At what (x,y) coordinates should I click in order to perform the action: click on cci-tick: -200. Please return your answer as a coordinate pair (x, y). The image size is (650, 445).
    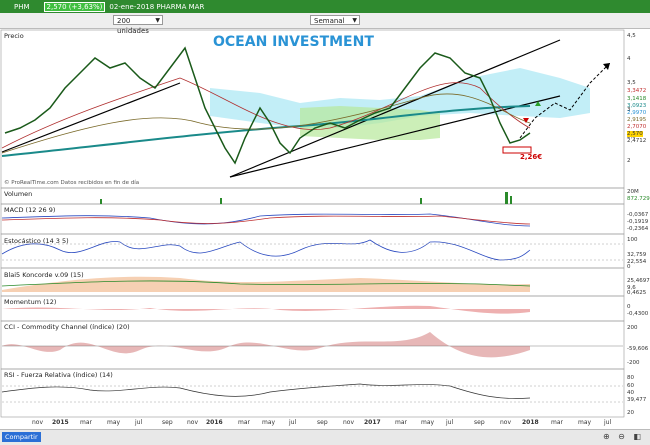
    Looking at the image, I should click on (633, 363).